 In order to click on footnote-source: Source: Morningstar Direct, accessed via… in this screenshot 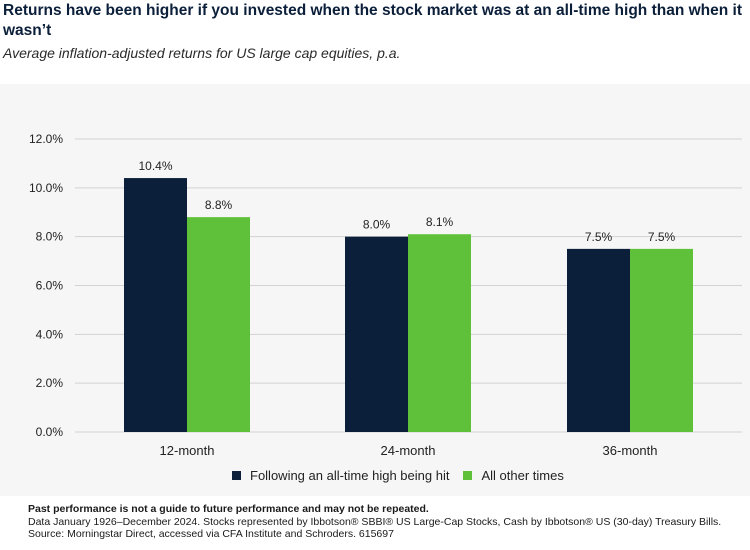, I will do `click(211, 534)`.